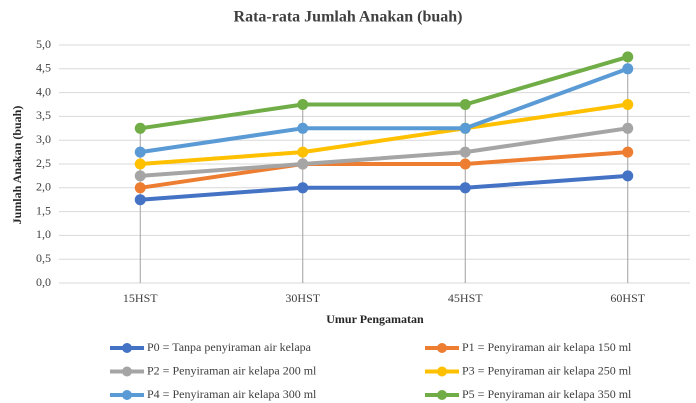 The height and width of the screenshot is (403, 696). Describe the element at coordinates (547, 394) in the screenshot. I see `legend-label: P5 = Penyiraman air kelapa 350 ml` at that location.